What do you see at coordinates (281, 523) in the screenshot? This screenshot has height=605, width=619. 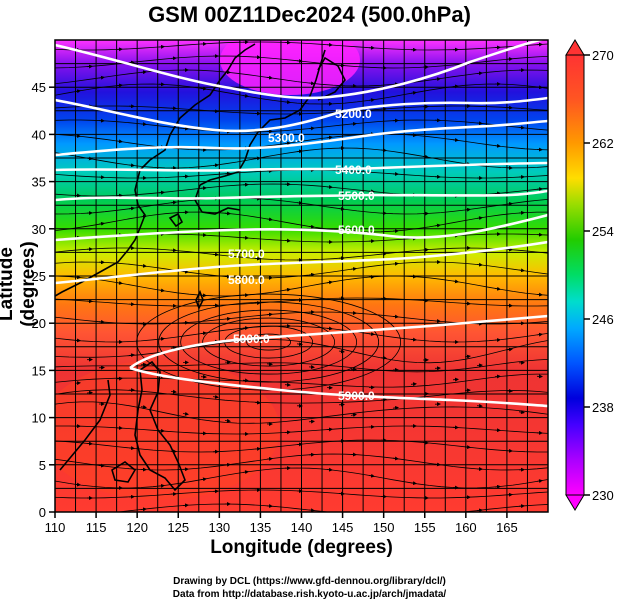 I see `x-axis-ticks: 110 115 120 125 130 135 140 145 150 155 160 165` at bounding box center [281, 523].